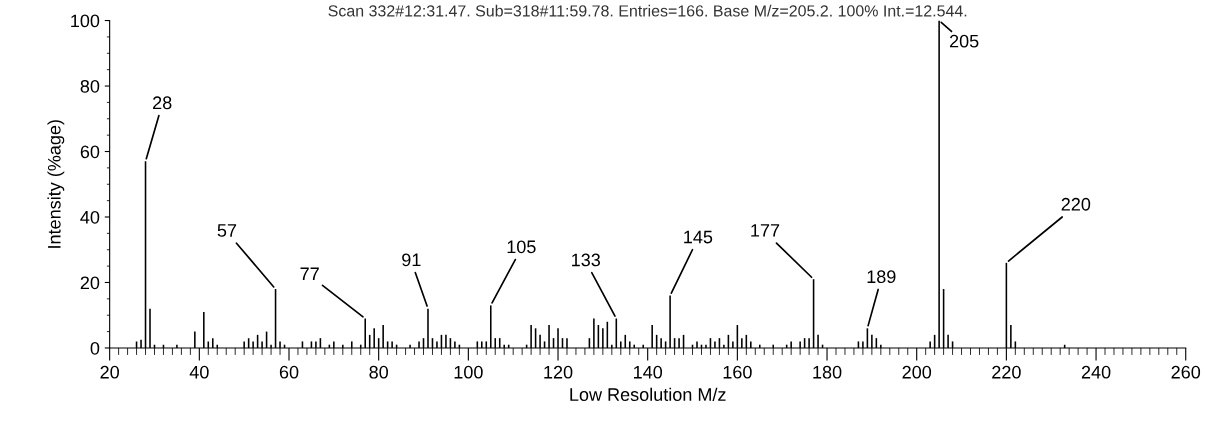 This screenshot has width=1205, height=428. Describe the element at coordinates (881, 277) in the screenshot. I see `annotation: 189` at that location.